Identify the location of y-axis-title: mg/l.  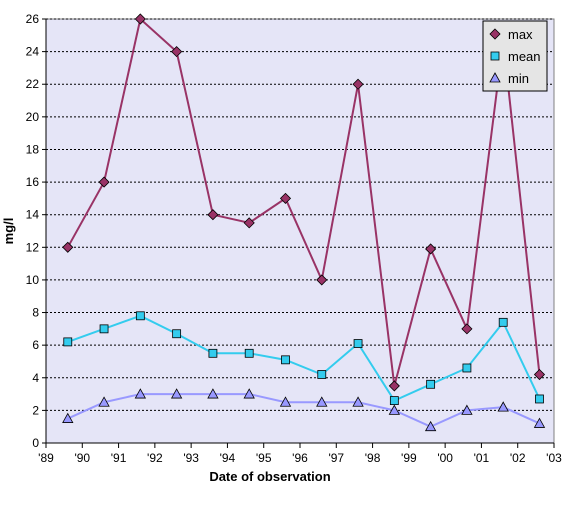
(8, 231).